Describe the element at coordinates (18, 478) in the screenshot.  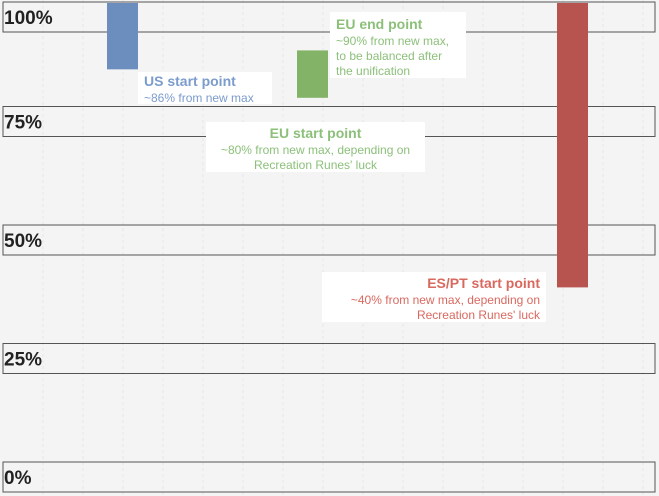
I see `y-tick-label: 0%` at that location.